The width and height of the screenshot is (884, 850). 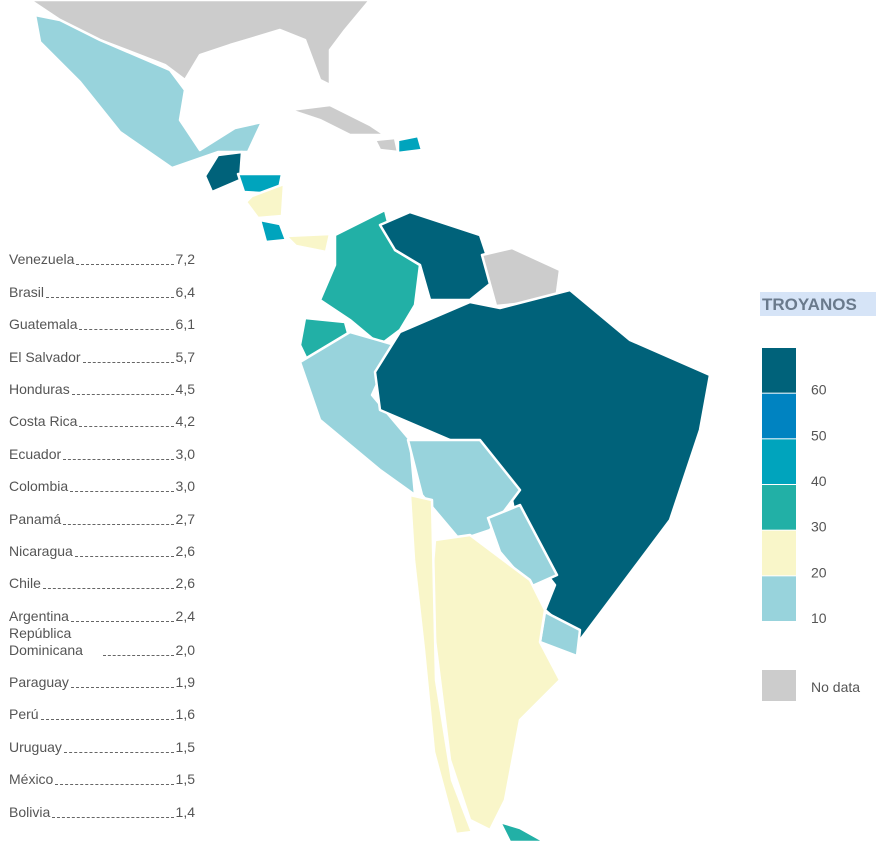 I want to click on country-name: Venezuela, so click(x=42, y=259).